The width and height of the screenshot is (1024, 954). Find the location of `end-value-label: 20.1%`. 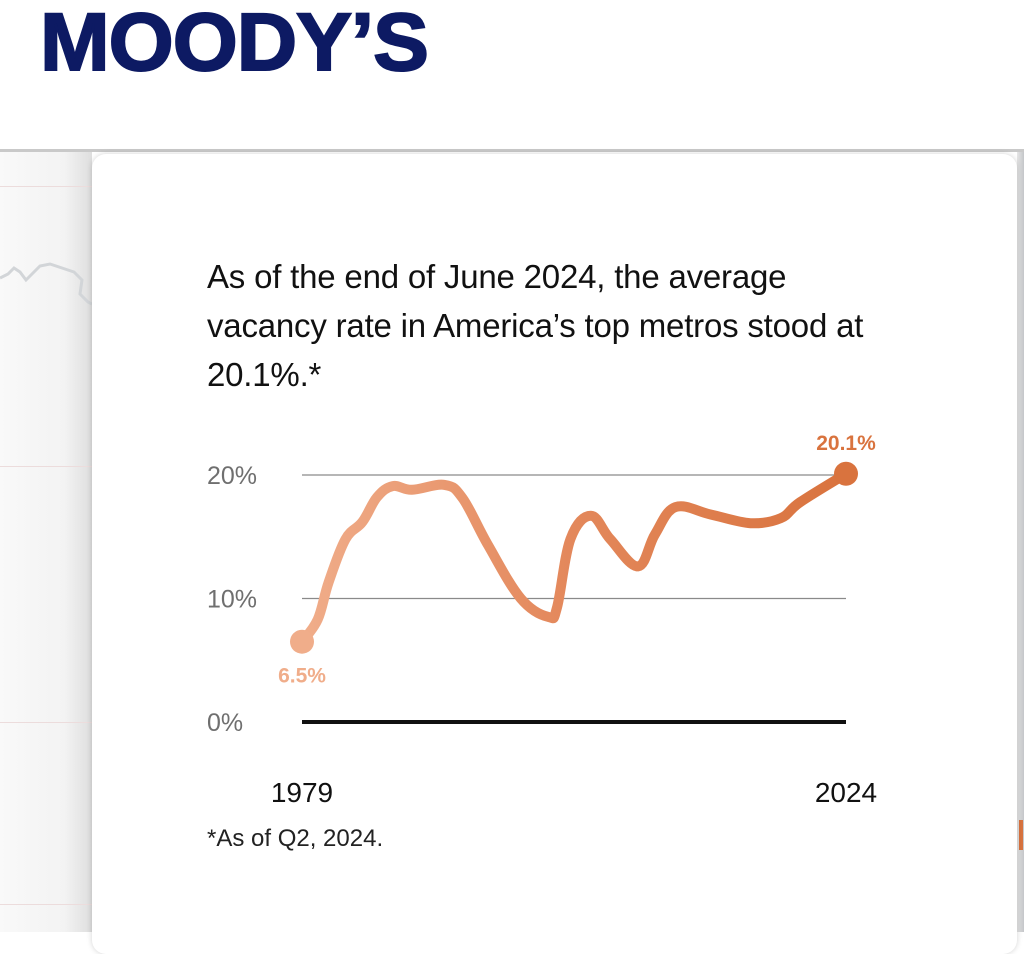

end-value-label: 20.1% is located at coordinates (846, 443).